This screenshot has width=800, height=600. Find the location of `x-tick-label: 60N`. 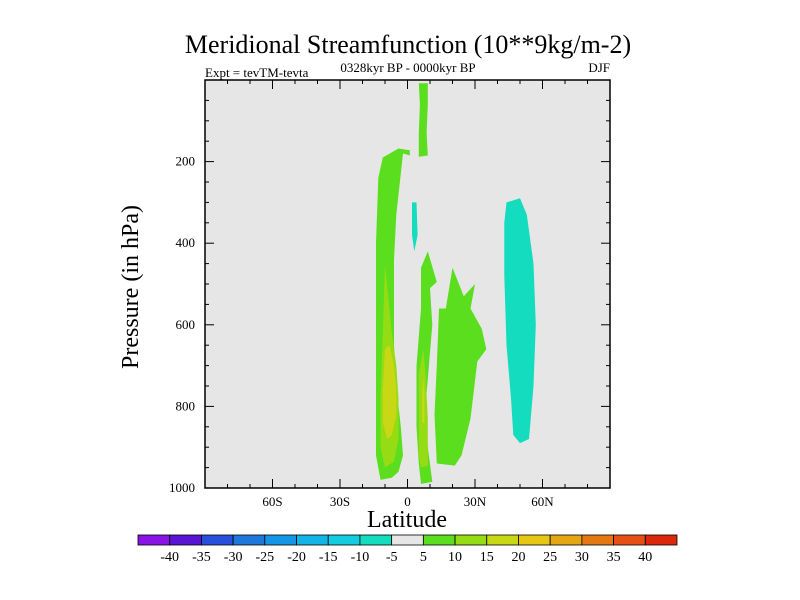

x-tick-label: 60N is located at coordinates (542, 501).